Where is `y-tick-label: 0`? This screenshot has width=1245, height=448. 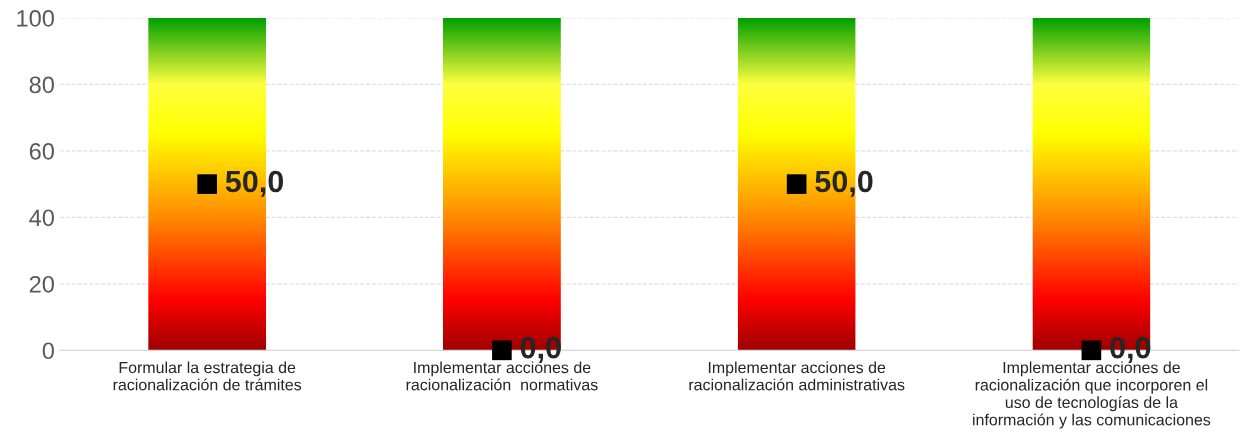
y-tick-label: 0 is located at coordinates (48, 351).